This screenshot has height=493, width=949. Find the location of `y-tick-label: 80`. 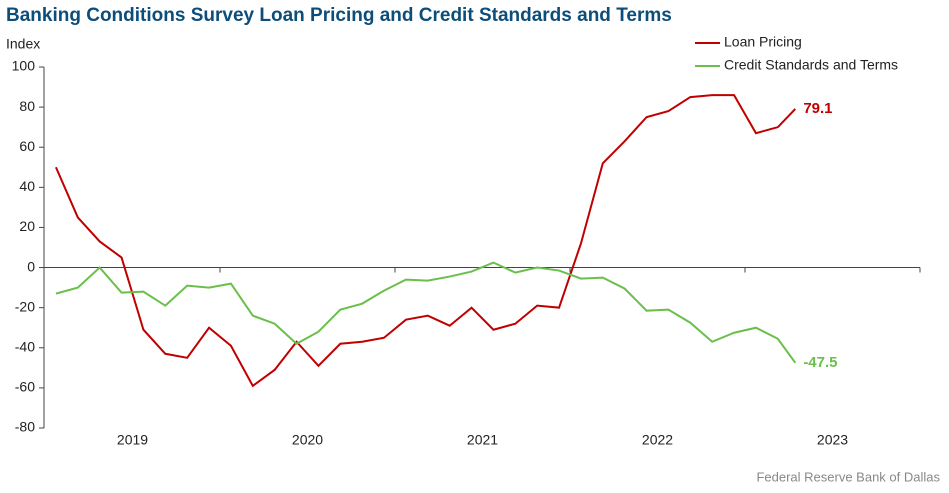

y-tick-label: 80 is located at coordinates (27, 106).